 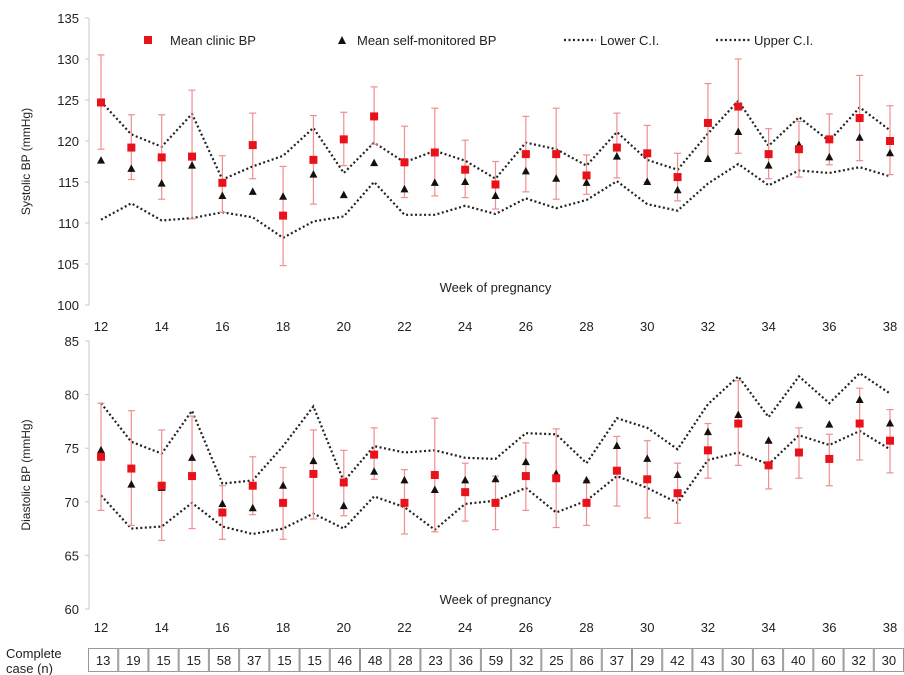 I want to click on systolic-x-tick-label: 22, so click(x=404, y=326).